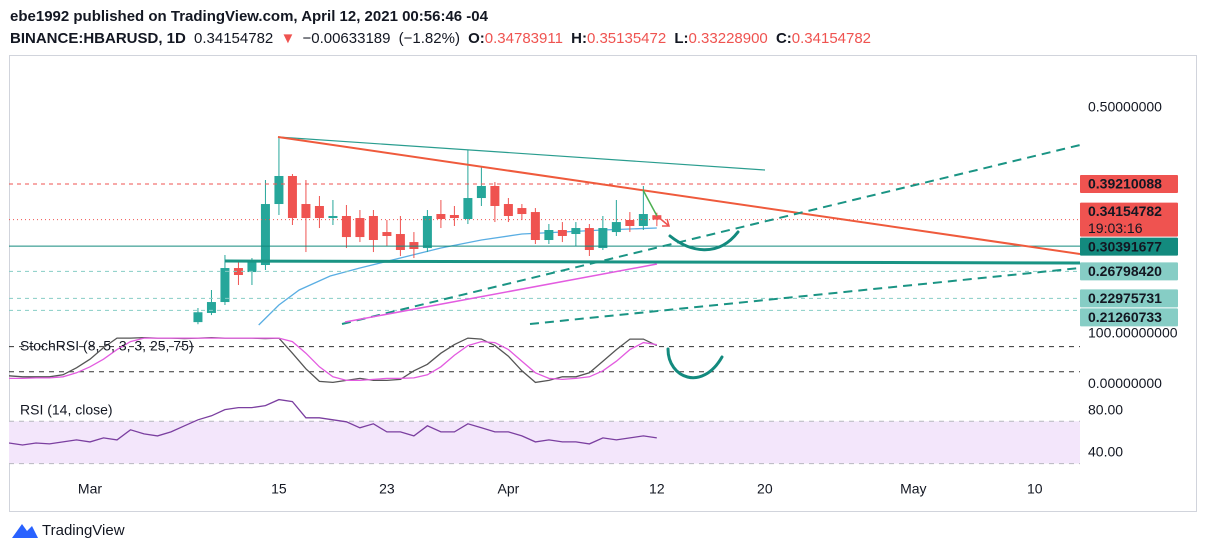 Image resolution: width=1205 pixels, height=554 pixels. Describe the element at coordinates (429, 38) in the screenshot. I see `change-pct: (−1.82%)` at that location.